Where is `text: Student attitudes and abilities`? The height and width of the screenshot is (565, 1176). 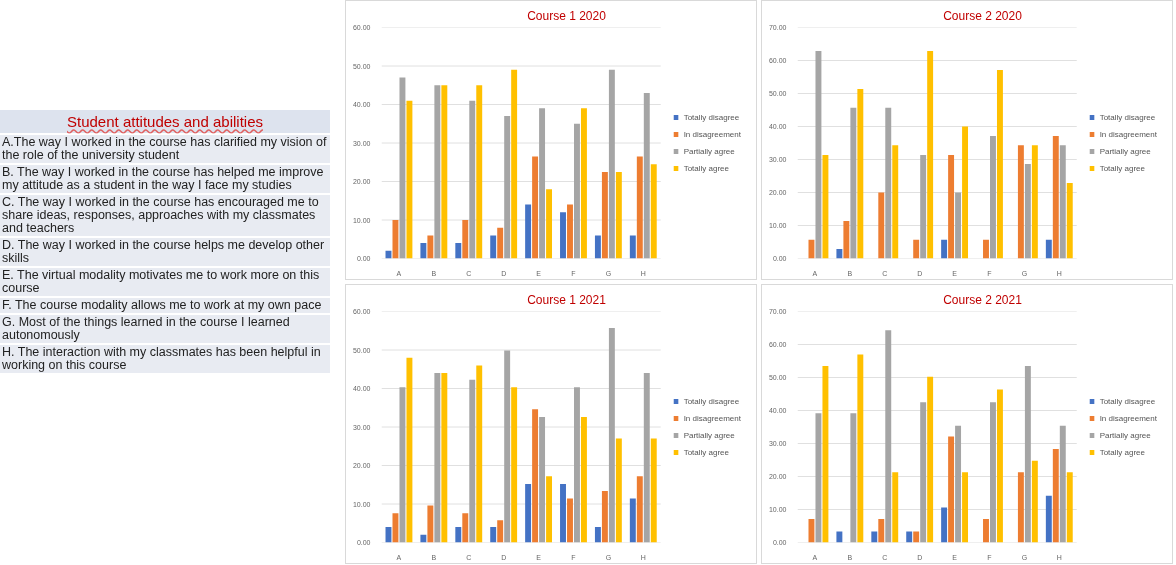 text: Student attitudes and abilities is located at coordinates (165, 121).